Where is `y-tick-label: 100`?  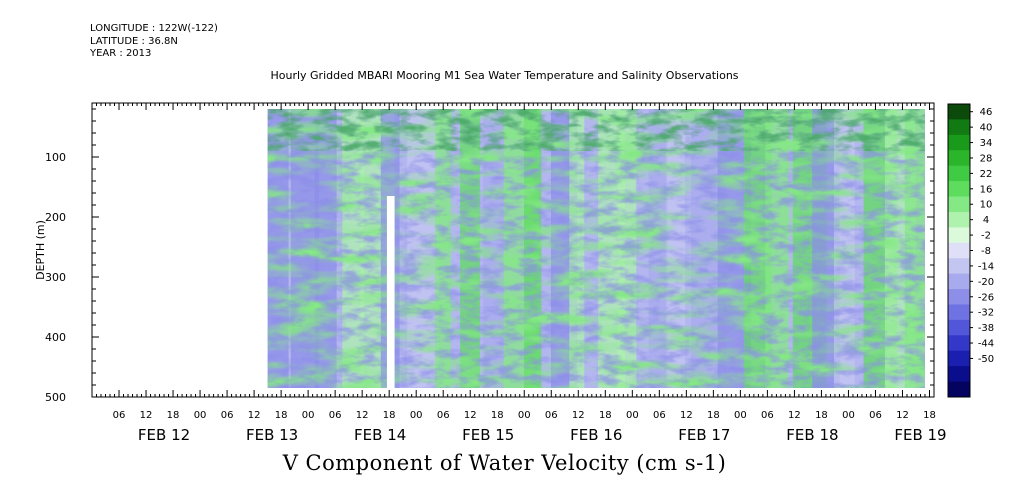
y-tick-label: 100 is located at coordinates (55, 157).